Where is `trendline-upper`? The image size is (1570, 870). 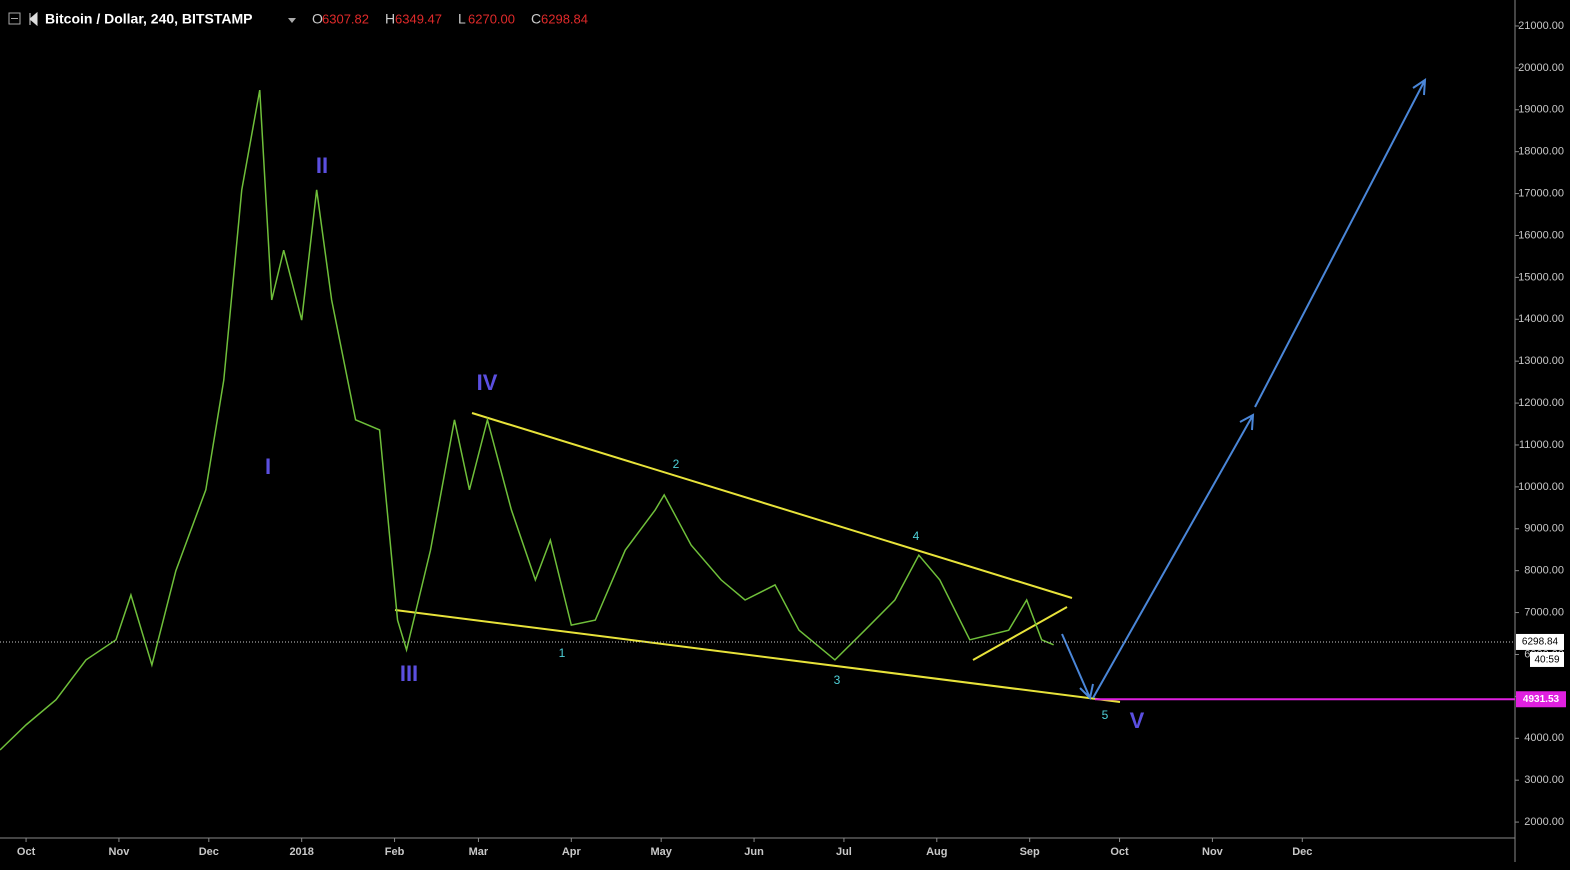
trendline-upper is located at coordinates (772, 505).